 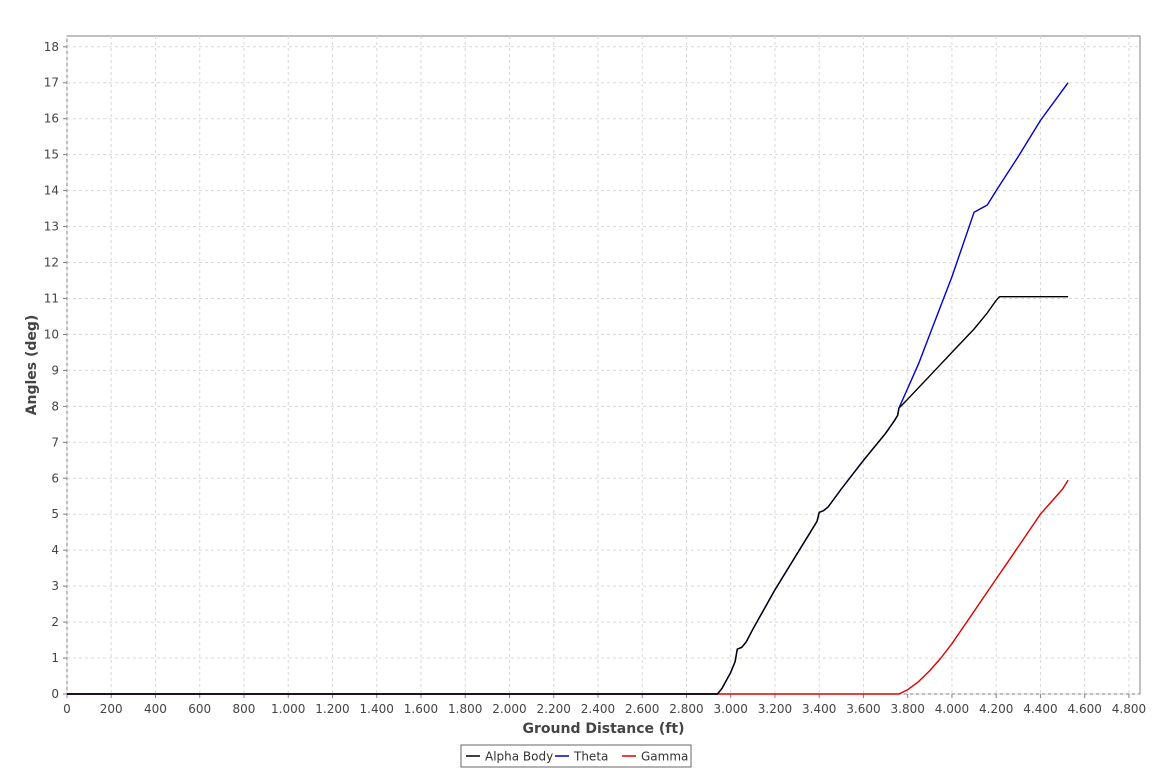 I want to click on x-tick-label: 200, so click(x=111, y=709).